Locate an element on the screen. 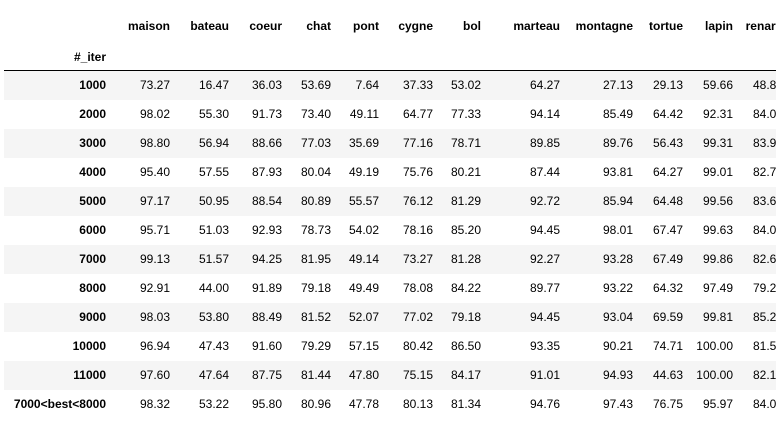 The image size is (776, 422). column-header-maison: maison is located at coordinates (148, 26).